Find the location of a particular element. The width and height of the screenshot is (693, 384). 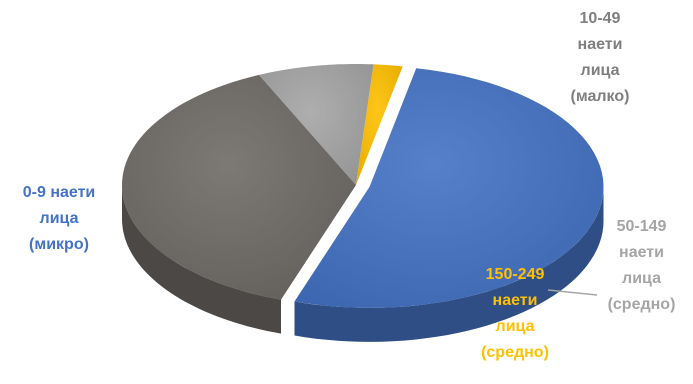

slice-label-medium-150-249-line-2: наети is located at coordinates (515, 300).